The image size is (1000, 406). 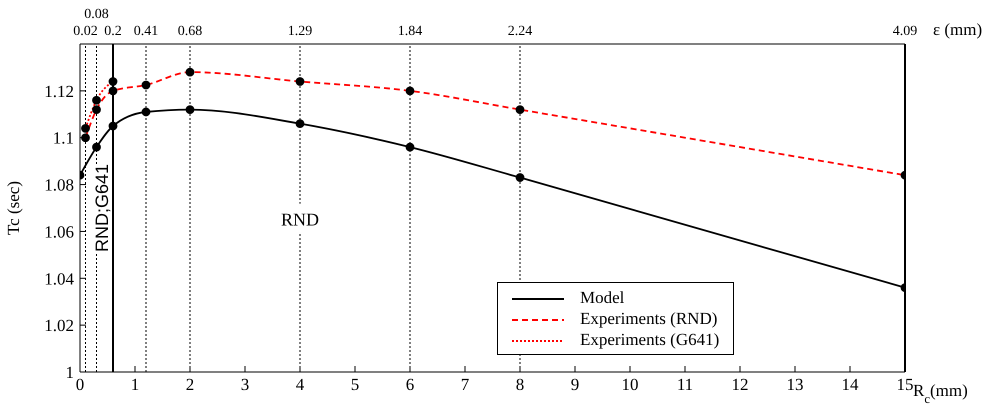 I want to click on annotation: 0.68, so click(x=190, y=31).